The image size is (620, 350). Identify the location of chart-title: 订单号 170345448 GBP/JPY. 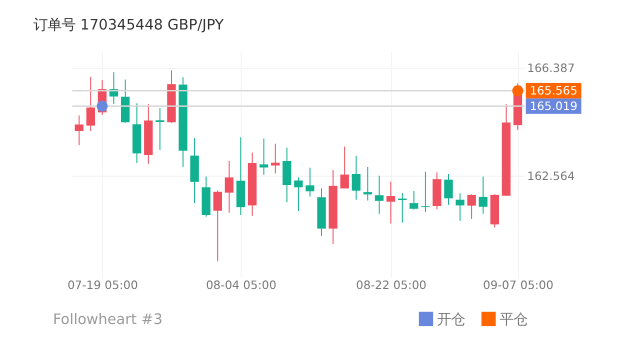
(129, 25).